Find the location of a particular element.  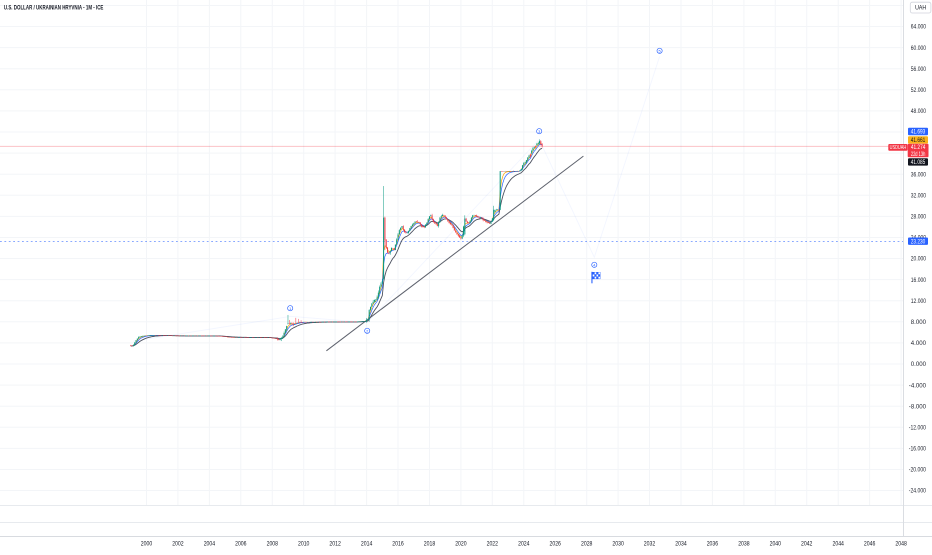

svg-text: 2024 is located at coordinates (524, 544).